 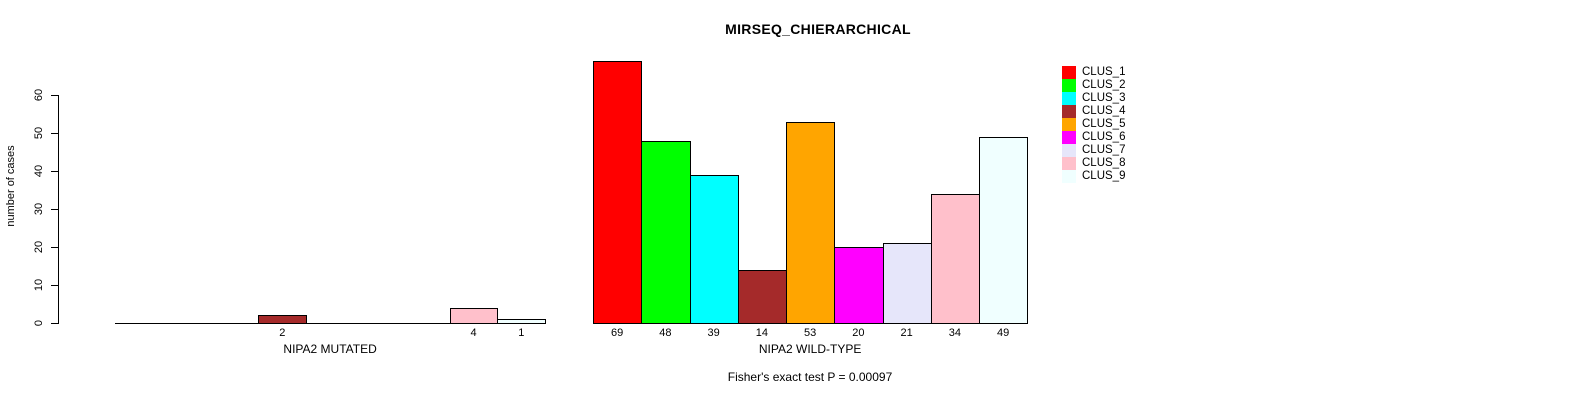 What do you see at coordinates (39, 209) in the screenshot?
I see `y-tick-label: 30` at bounding box center [39, 209].